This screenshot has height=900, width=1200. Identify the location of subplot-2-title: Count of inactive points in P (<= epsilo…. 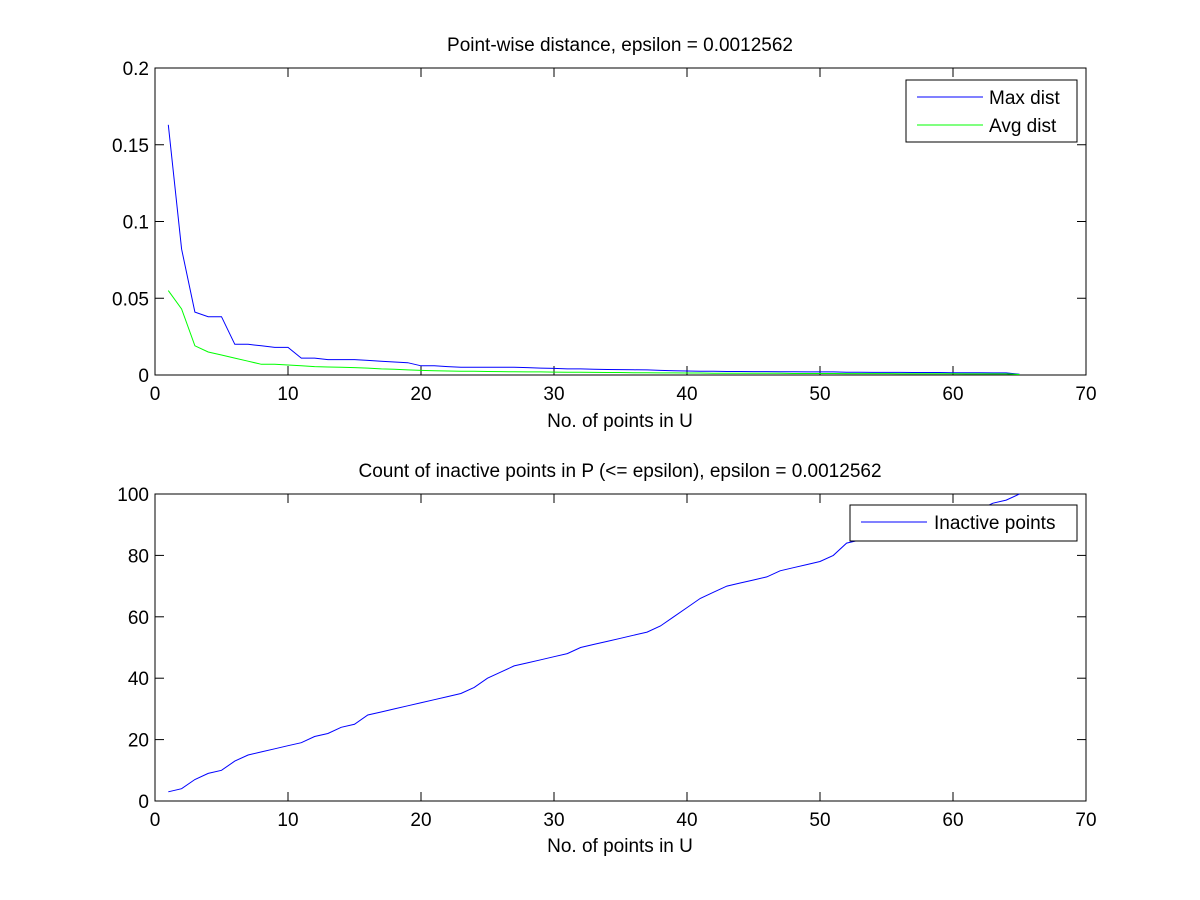
(619, 471).